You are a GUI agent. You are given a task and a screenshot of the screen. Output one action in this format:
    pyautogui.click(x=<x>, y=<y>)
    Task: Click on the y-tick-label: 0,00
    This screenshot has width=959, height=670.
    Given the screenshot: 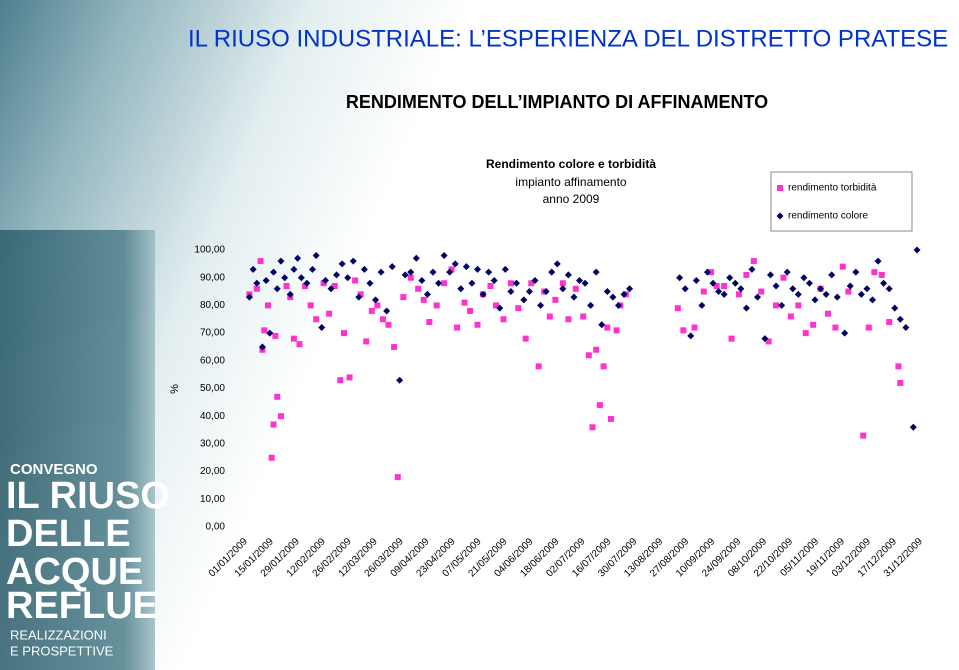 What is the action you would take?
    pyautogui.click(x=216, y=527)
    